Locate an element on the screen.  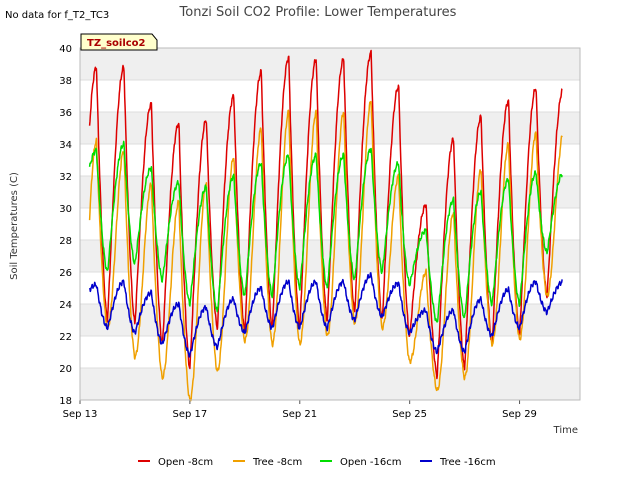
legend-label: Tree -8cm is located at coordinates (277, 462).